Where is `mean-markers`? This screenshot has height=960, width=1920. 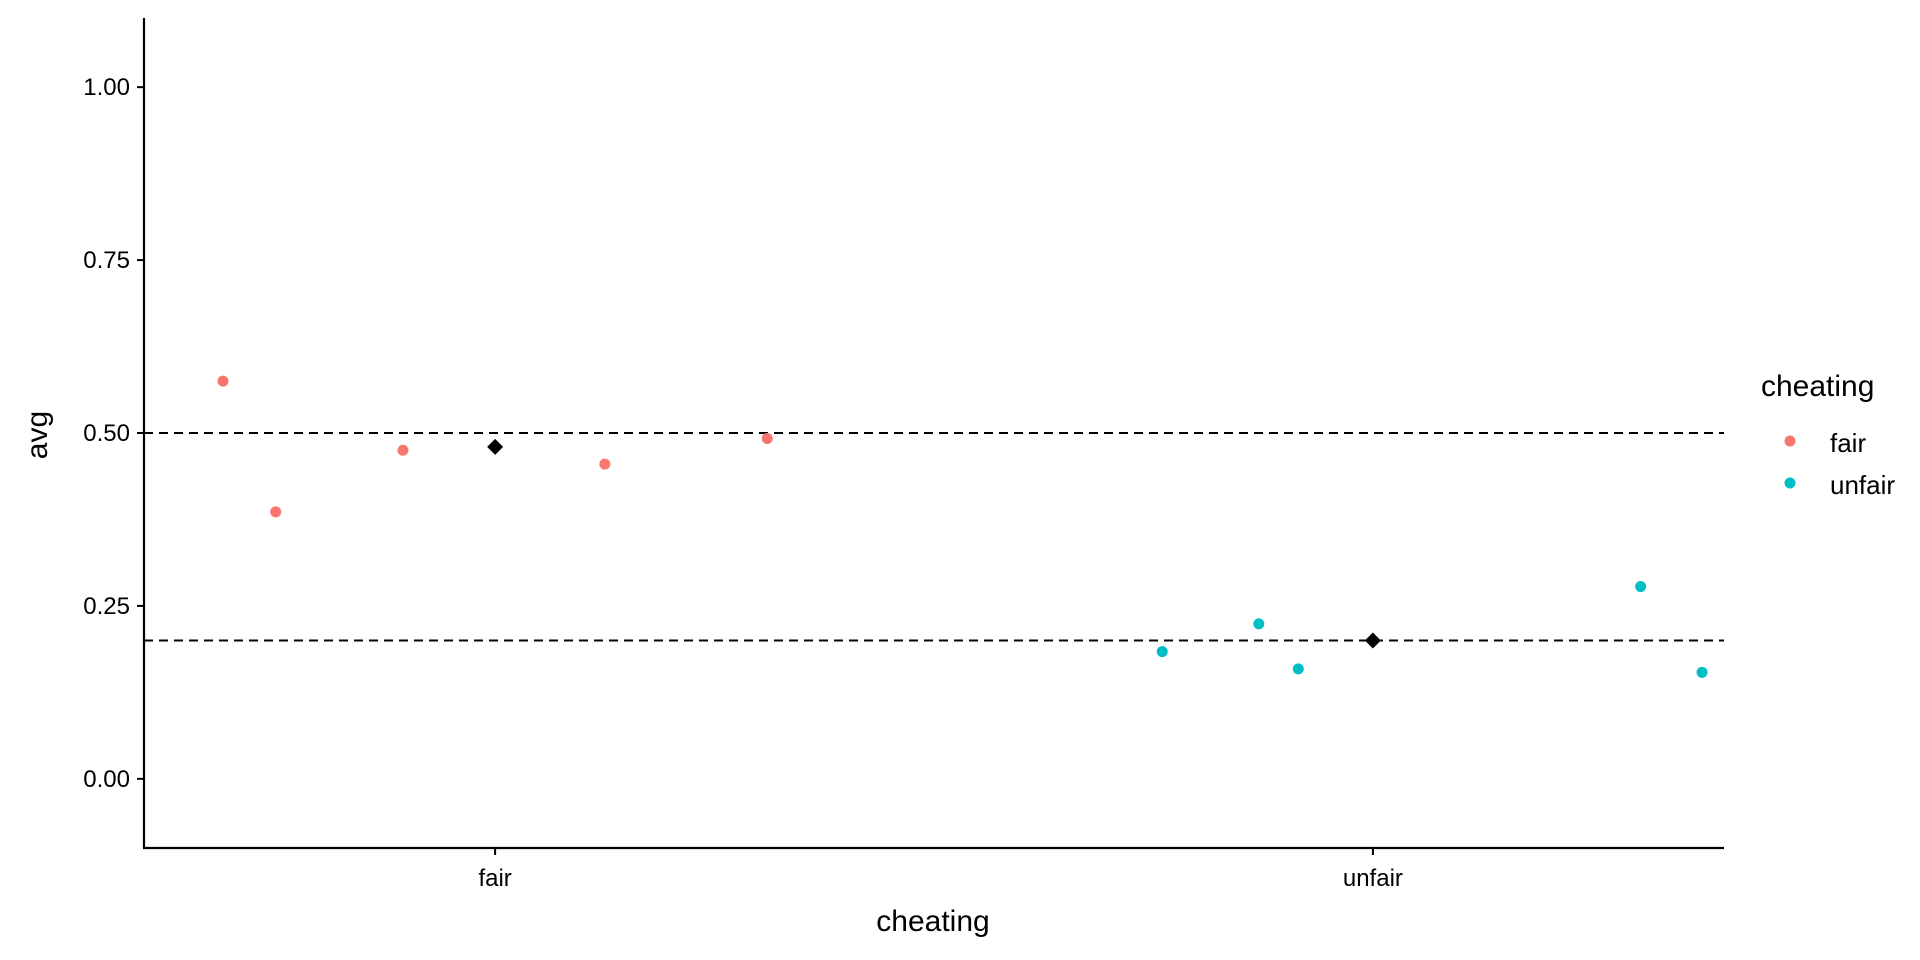 mean-markers is located at coordinates (934, 543).